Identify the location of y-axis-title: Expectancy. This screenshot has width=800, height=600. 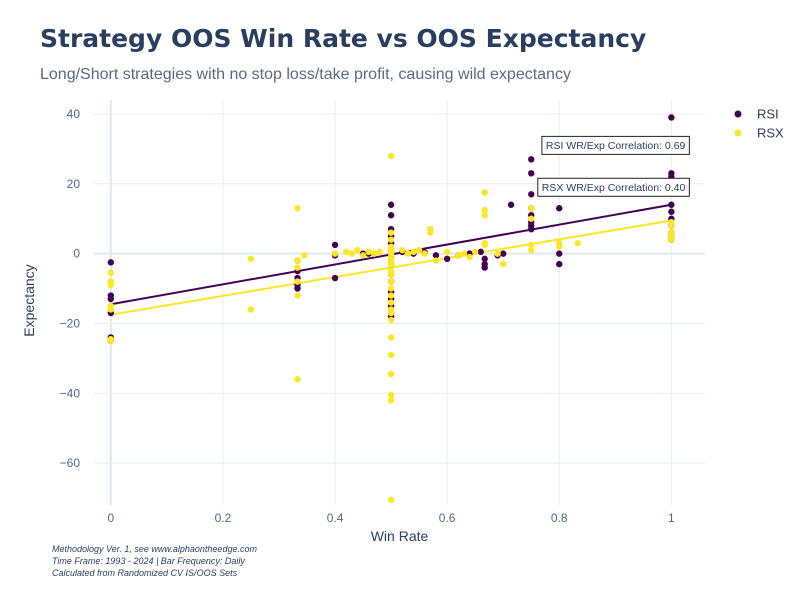
(29, 300).